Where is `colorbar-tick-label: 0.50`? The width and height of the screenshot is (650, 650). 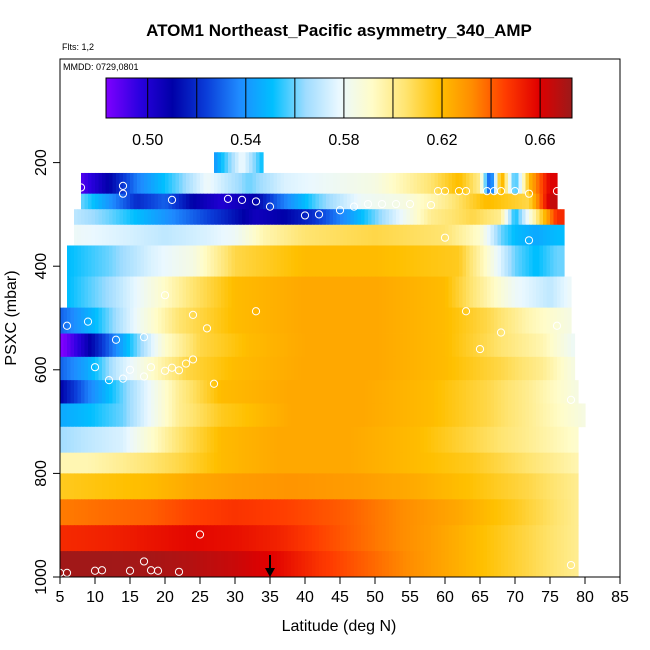
colorbar-tick-label: 0.50 is located at coordinates (147, 140).